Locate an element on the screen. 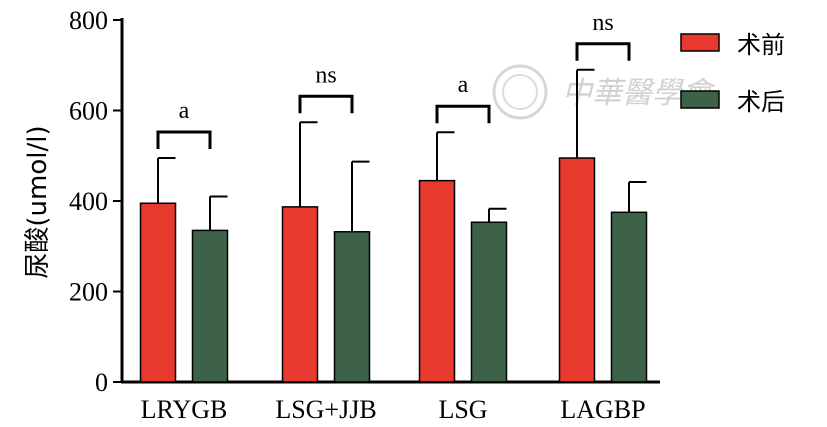 This screenshot has width=827, height=427. x-tick-label: LRYGB is located at coordinates (184, 409).